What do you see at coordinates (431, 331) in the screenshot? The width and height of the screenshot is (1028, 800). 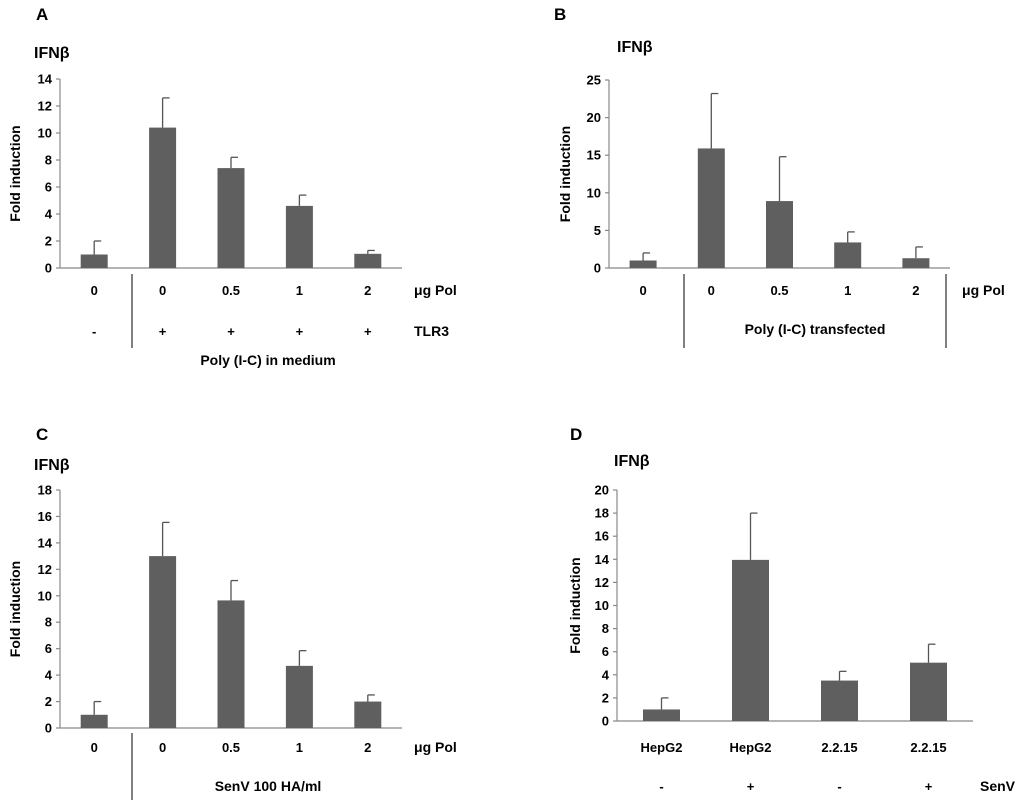 I see `row-label: TLR3` at bounding box center [431, 331].